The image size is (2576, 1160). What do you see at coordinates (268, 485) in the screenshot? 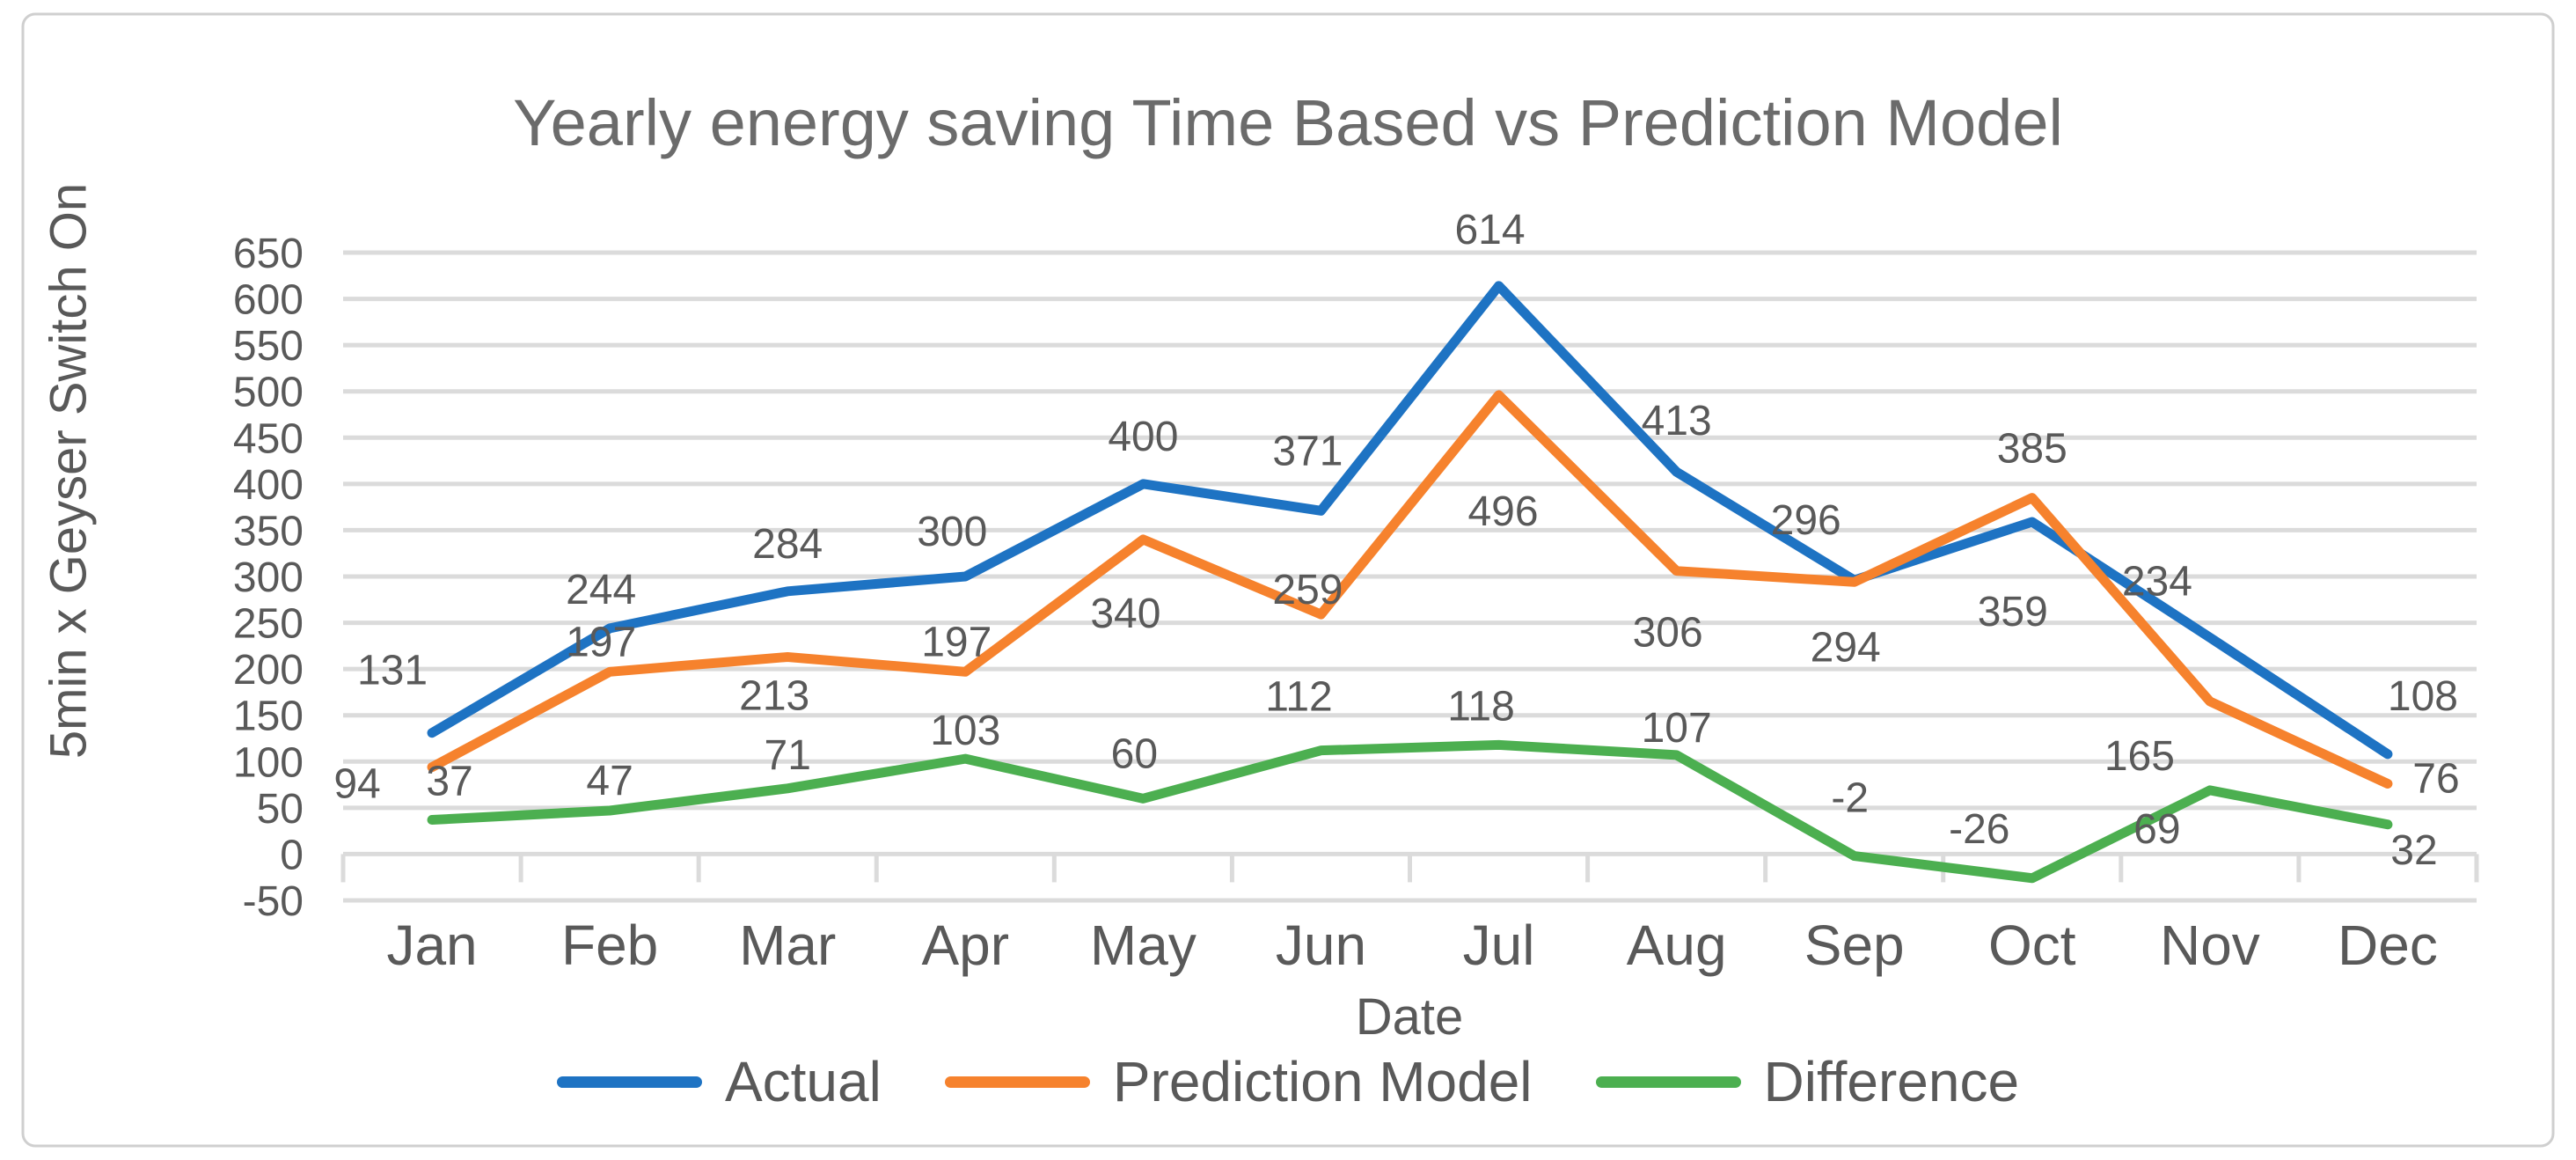
I see `y-tick-label: 400` at bounding box center [268, 485].